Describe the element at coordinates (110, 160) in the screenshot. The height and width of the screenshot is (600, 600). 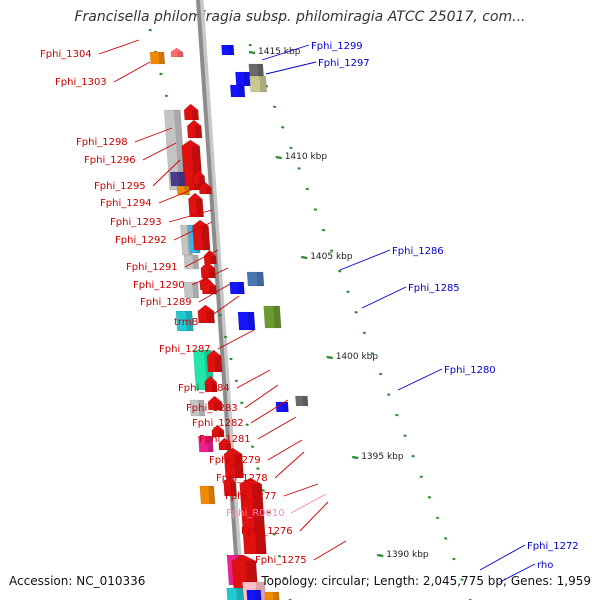
I see `gene-label-fphi_1296: Fphi_1296` at that location.